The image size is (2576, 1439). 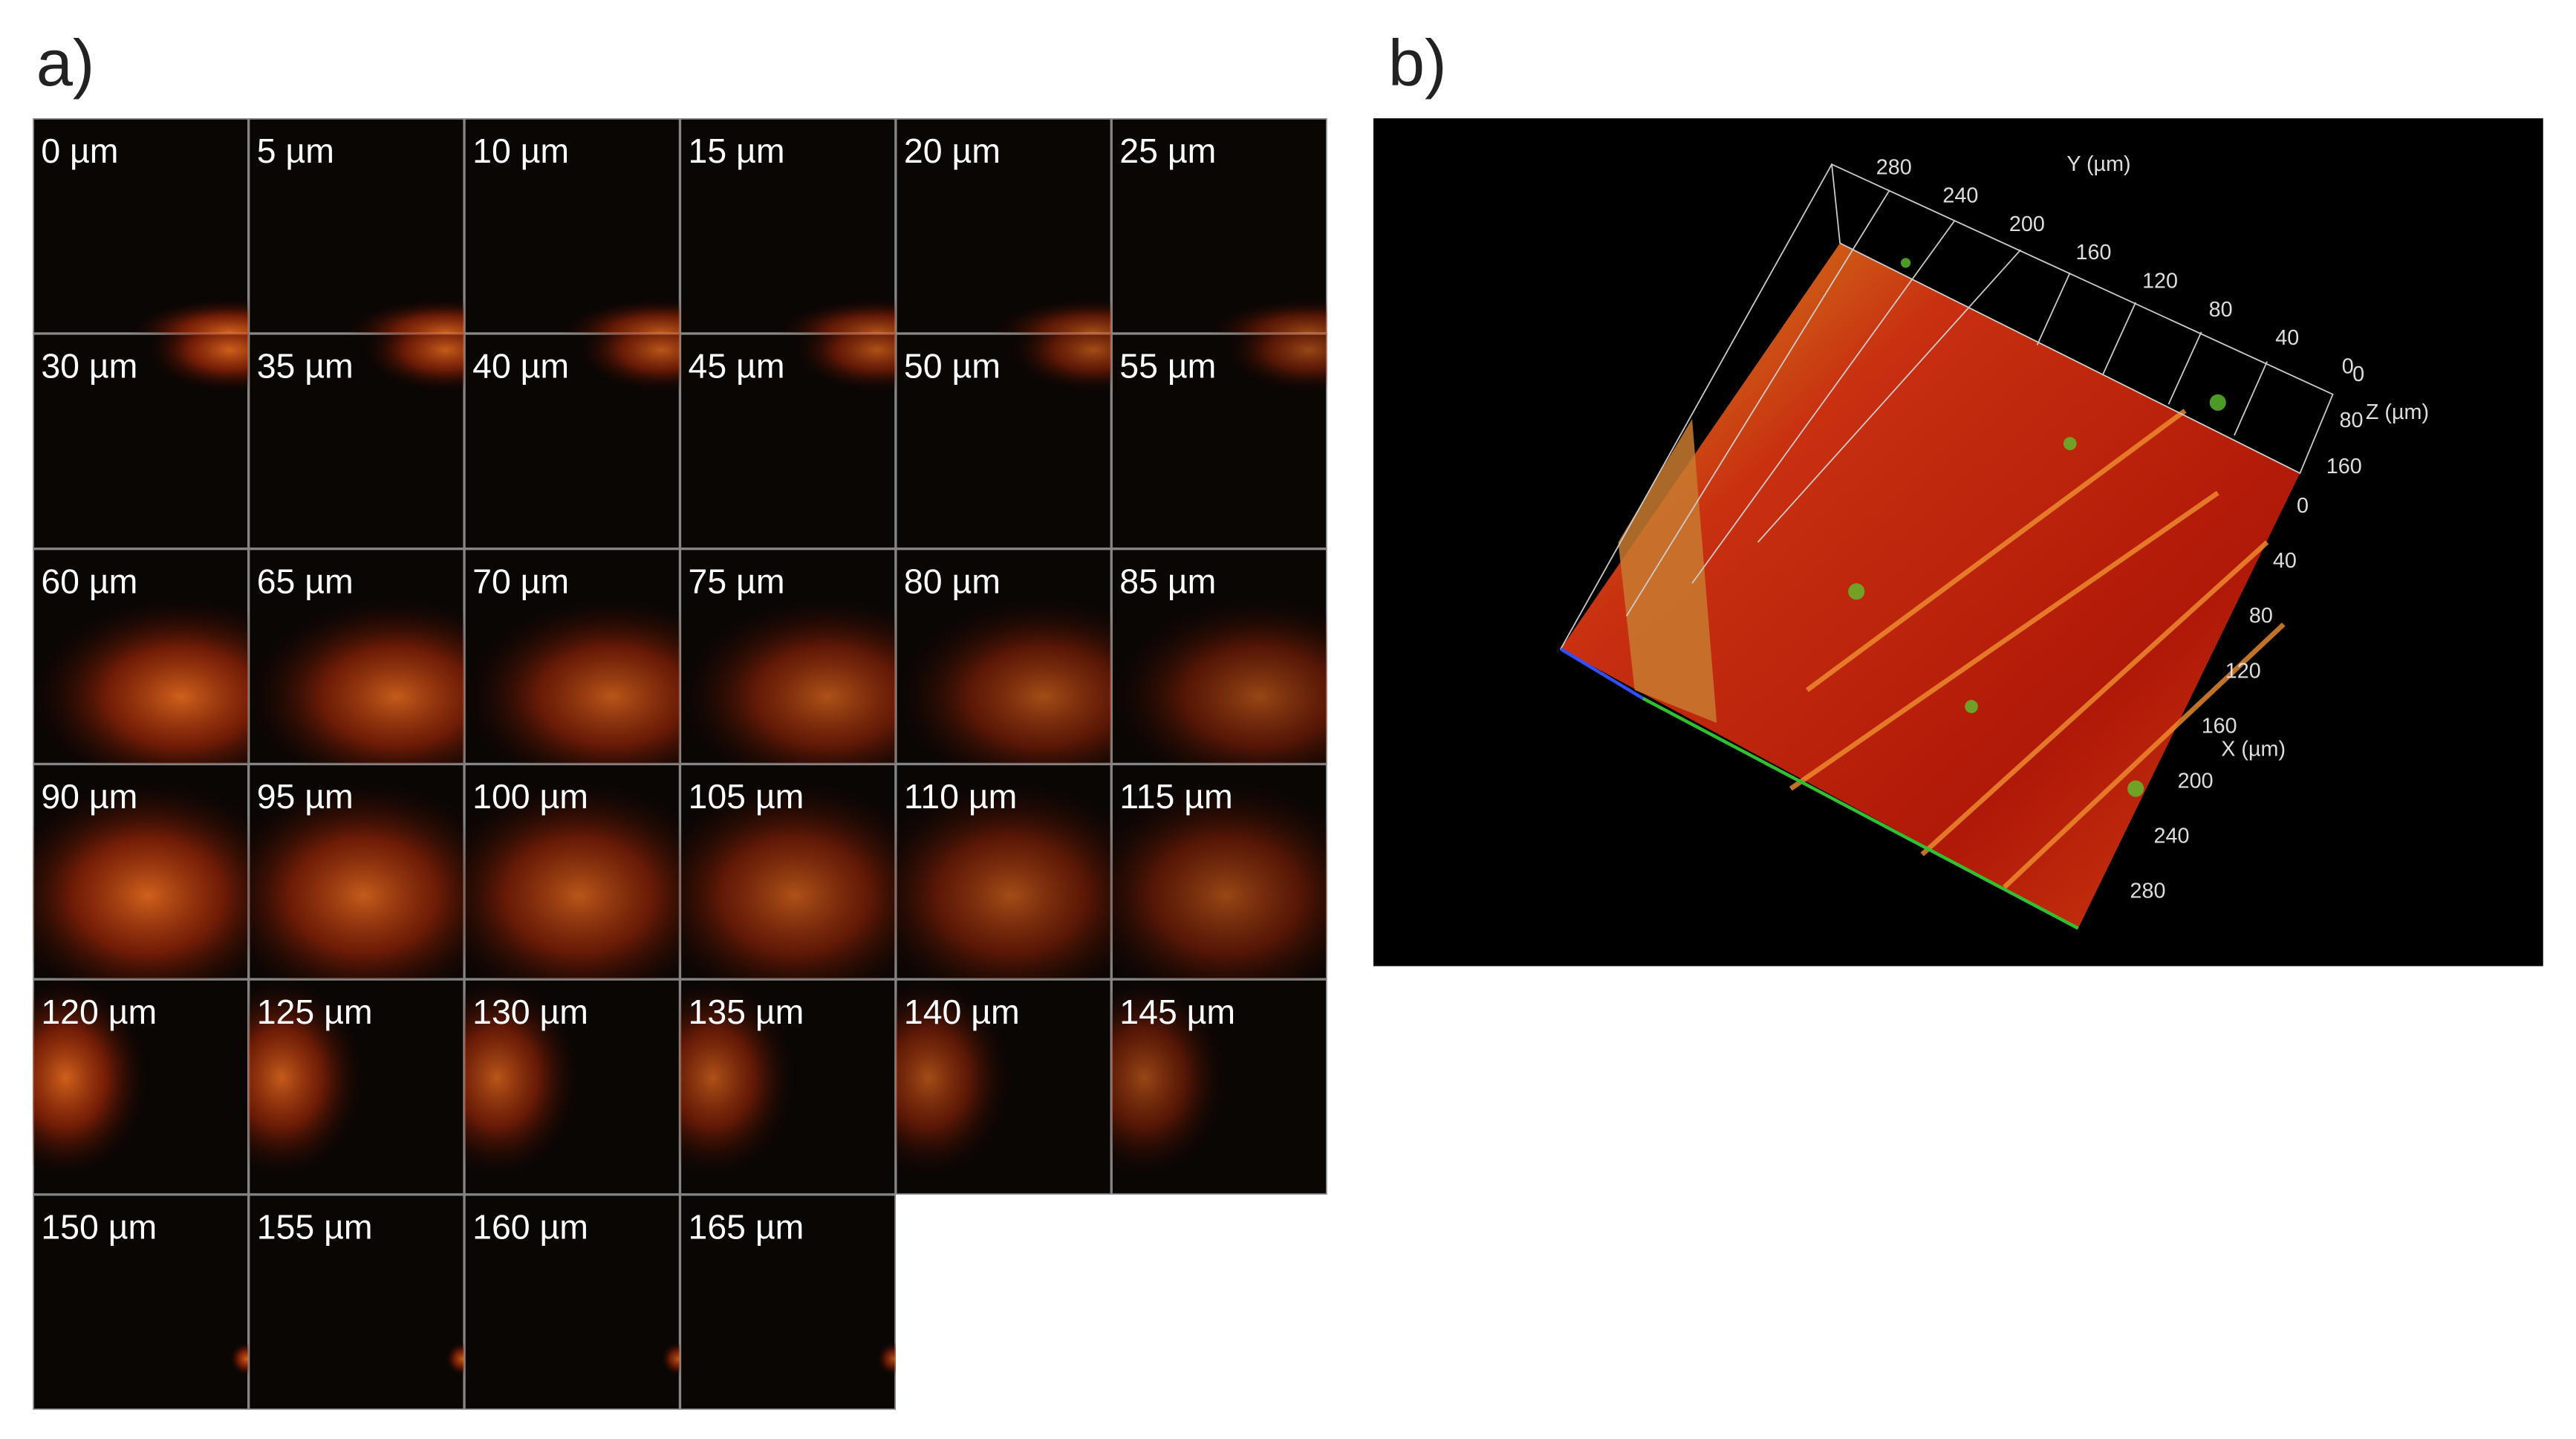 I want to click on side-slab, so click(x=1667, y=571).